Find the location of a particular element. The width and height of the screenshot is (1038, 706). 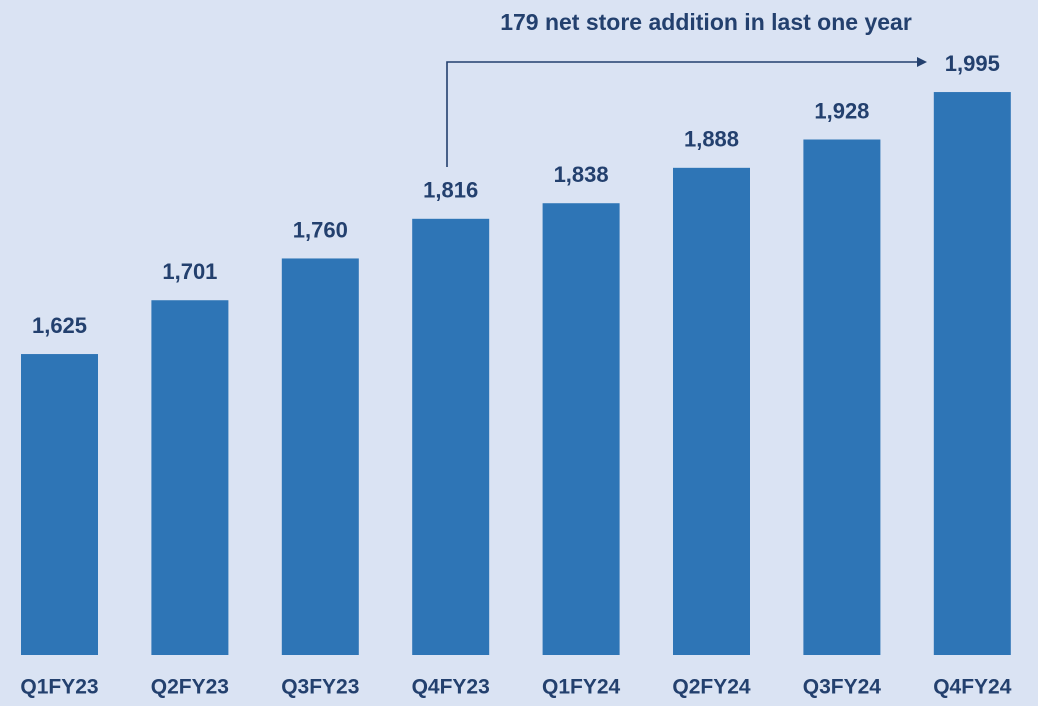

value-label: 1,701 is located at coordinates (189, 271).